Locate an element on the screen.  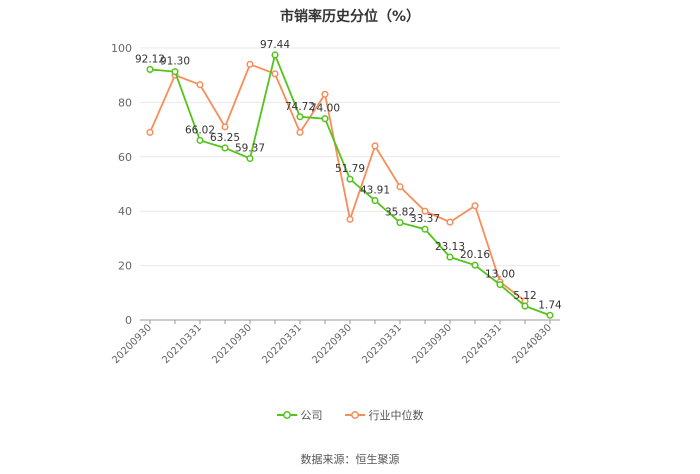
x-tick-label: 20220930 is located at coordinates (332, 344).